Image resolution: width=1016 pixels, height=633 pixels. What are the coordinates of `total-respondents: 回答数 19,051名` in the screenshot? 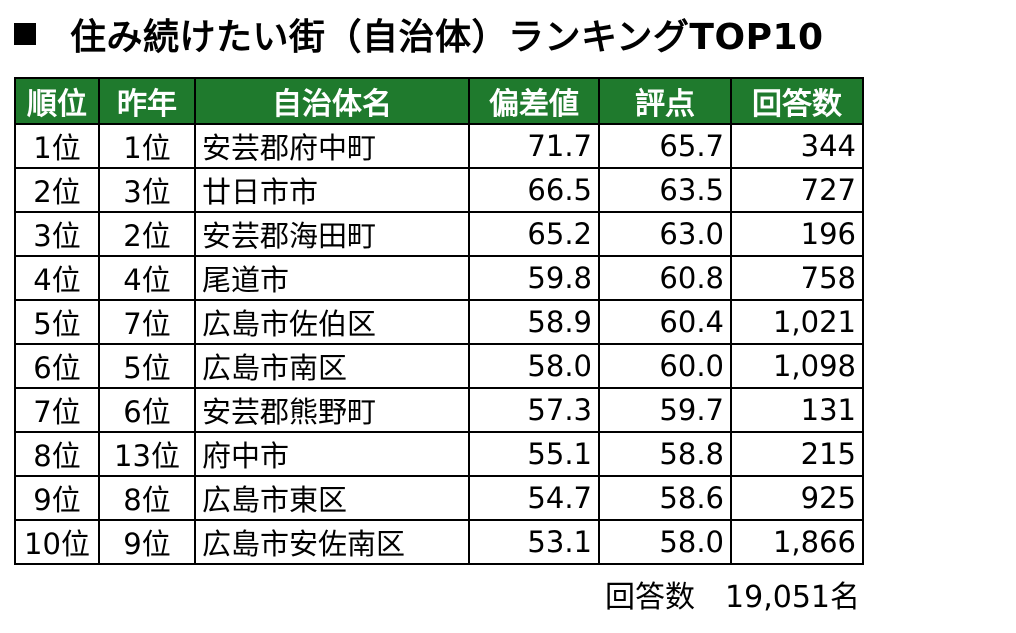 It's located at (732, 594).